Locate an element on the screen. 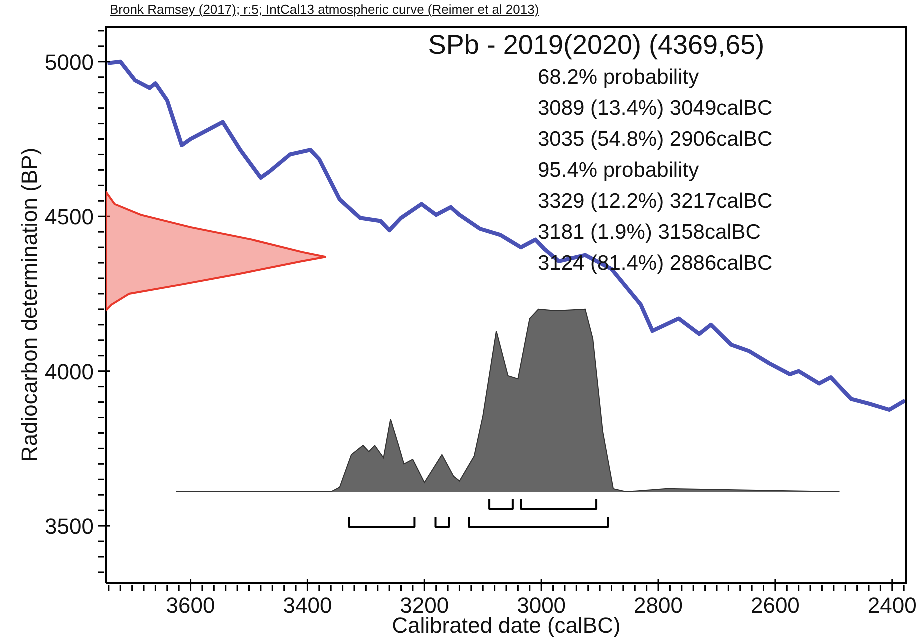 The width and height of the screenshot is (923, 643). chart-title: SPb - 2019(2020) (4369,65) is located at coordinates (596, 45).